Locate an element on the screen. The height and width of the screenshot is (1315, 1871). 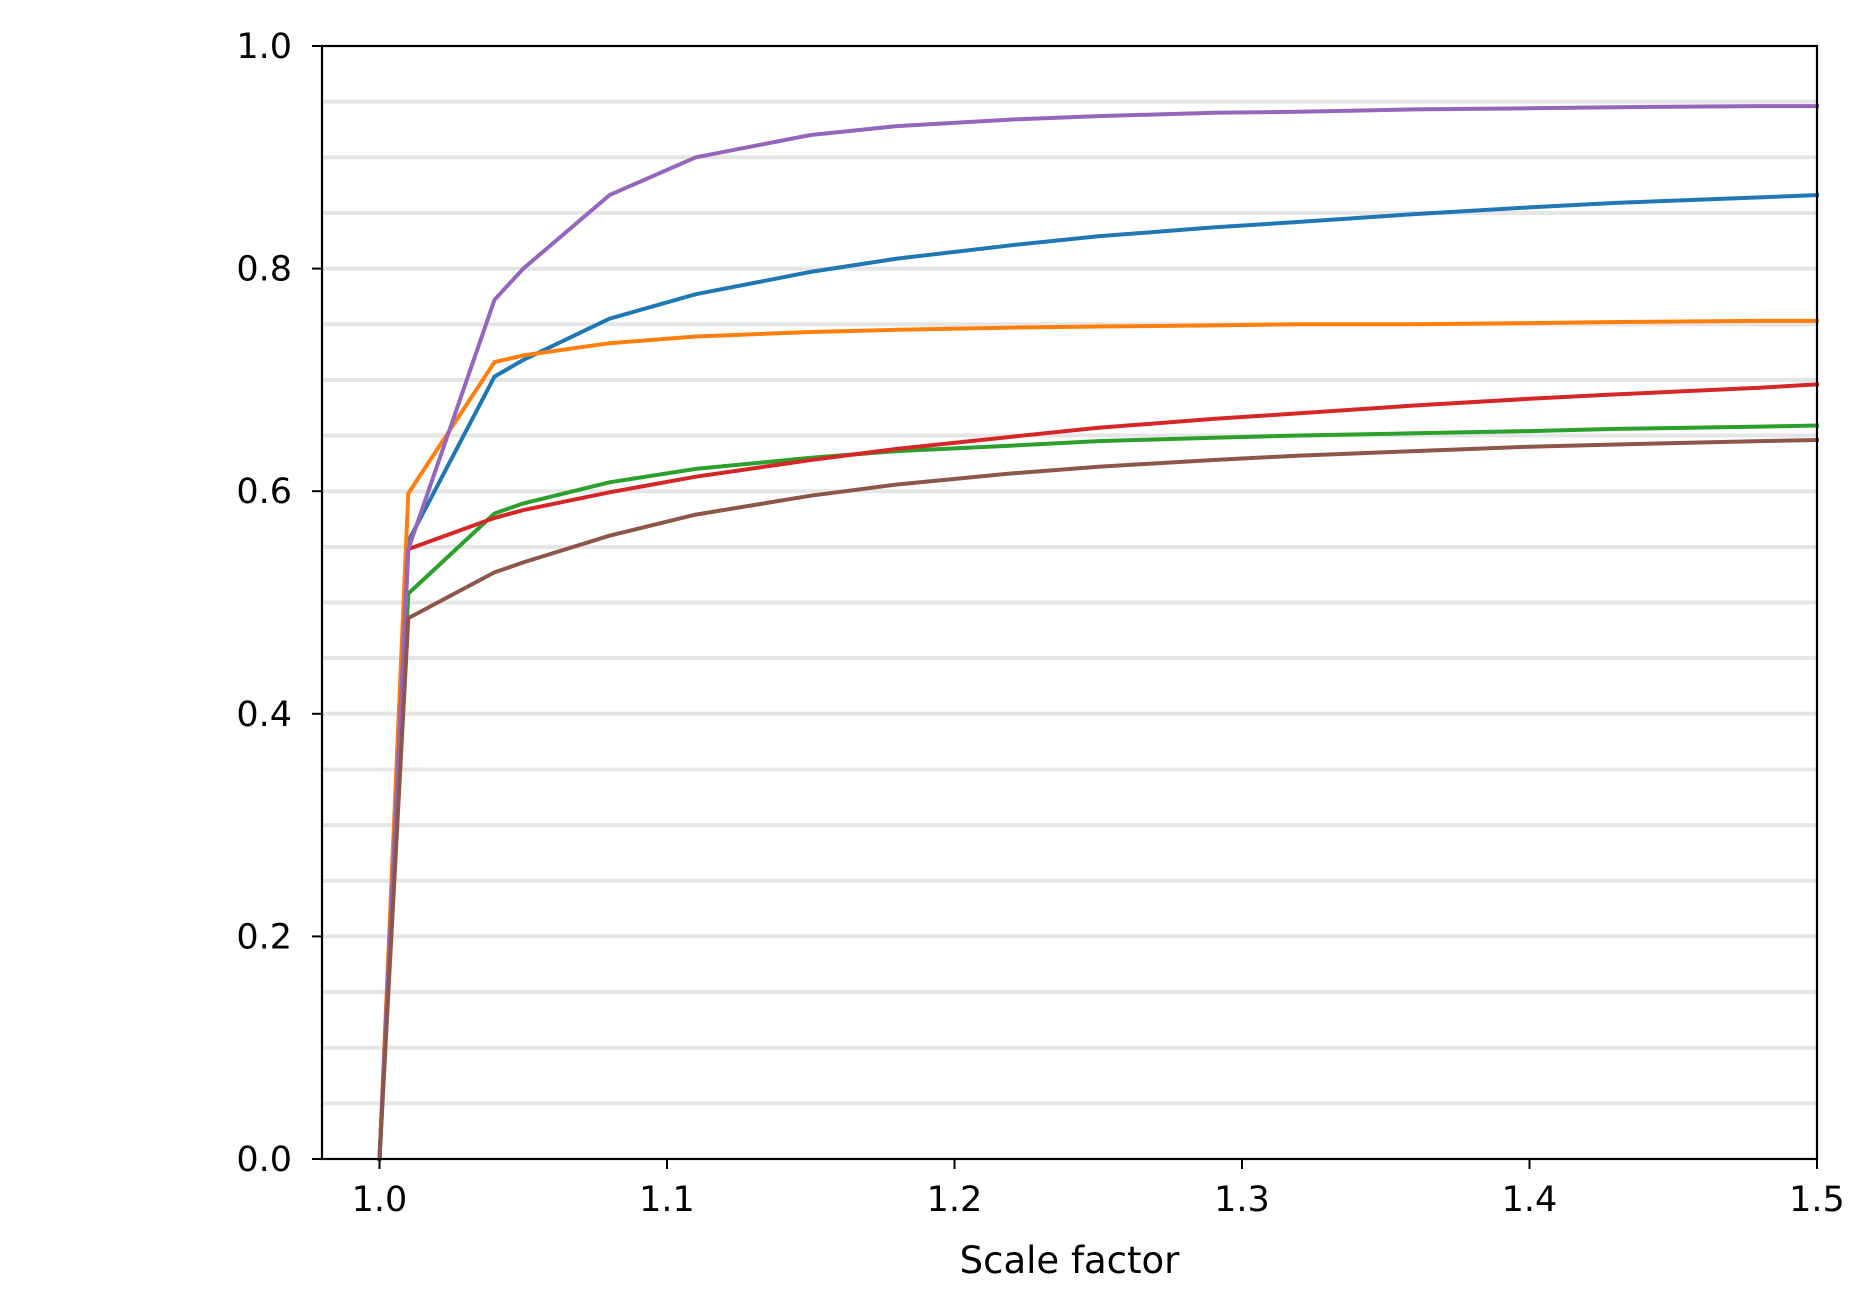
y-axis: 0.0 0.2 0.4 0.6 0.8 1.0 is located at coordinates (279, 603).